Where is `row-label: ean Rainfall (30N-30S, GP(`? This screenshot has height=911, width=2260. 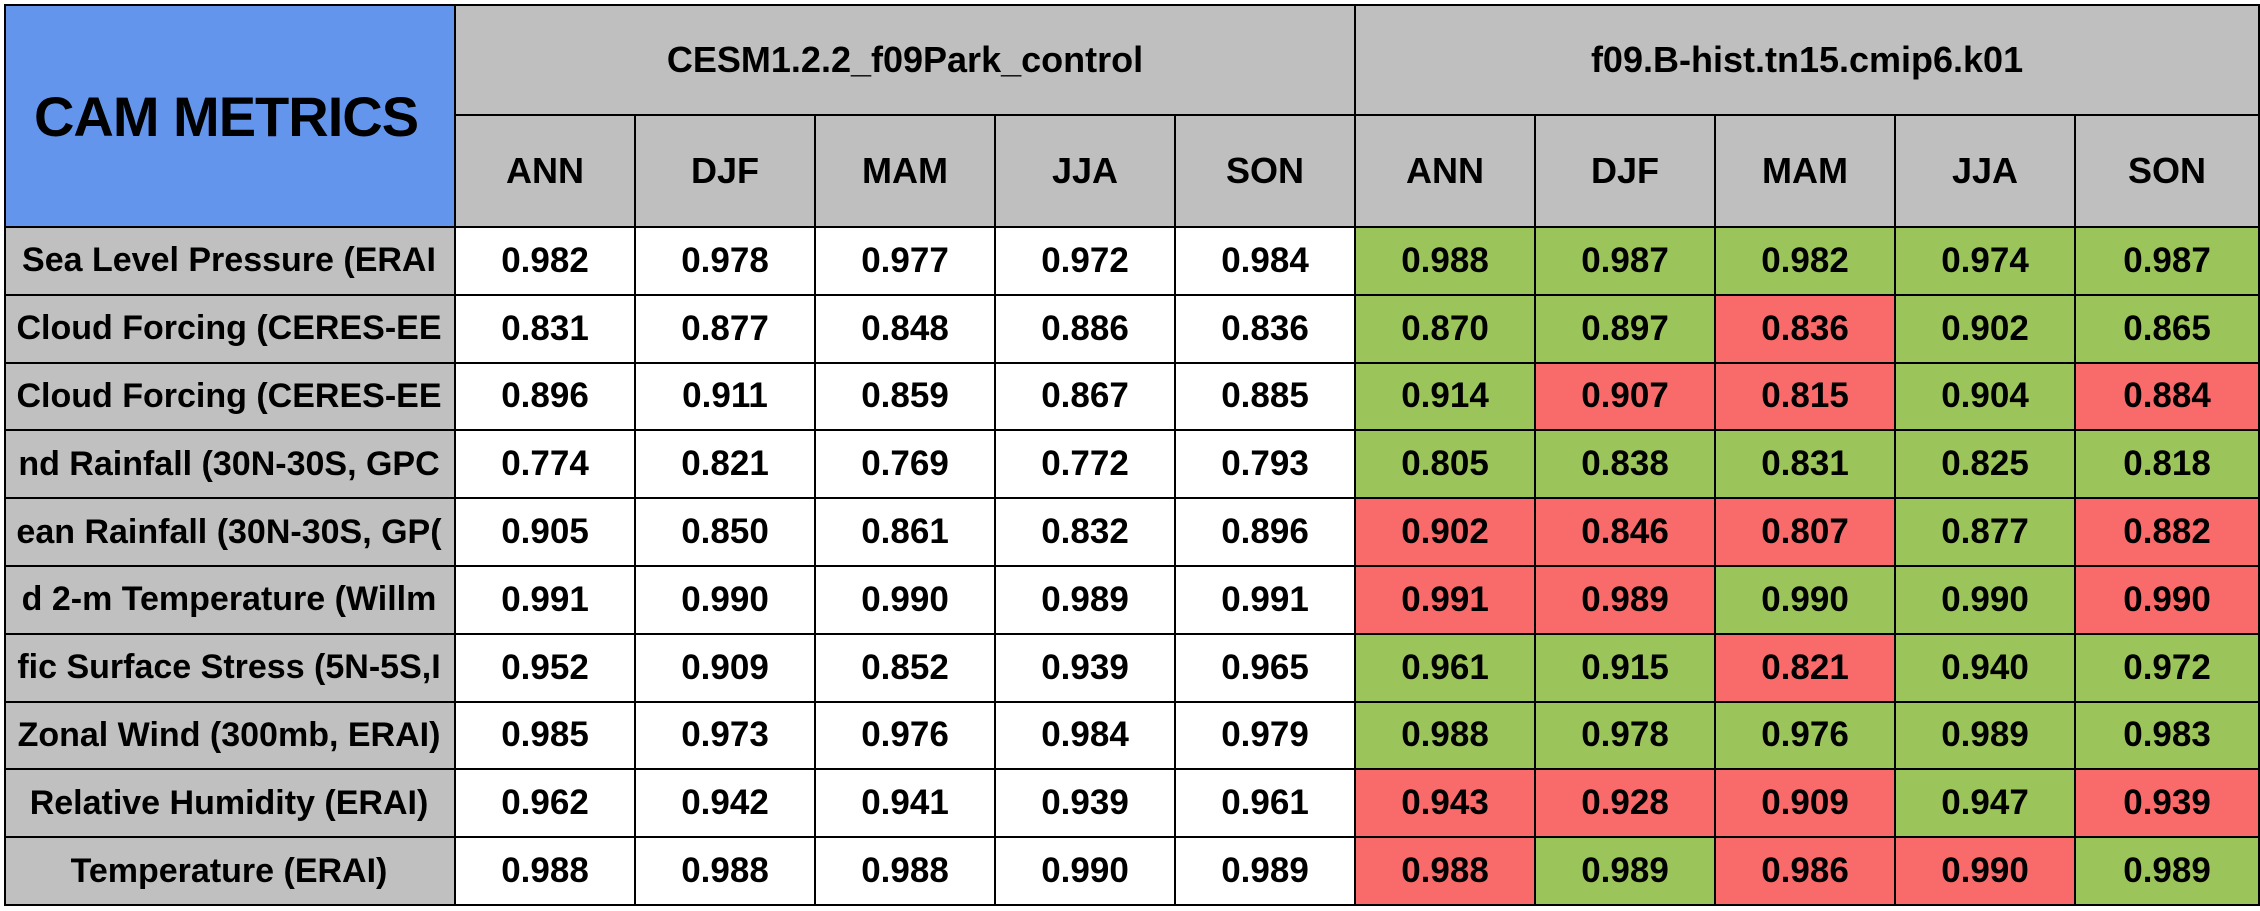
row-label: ean Rainfall (30N-30S, GP( is located at coordinates (230, 532).